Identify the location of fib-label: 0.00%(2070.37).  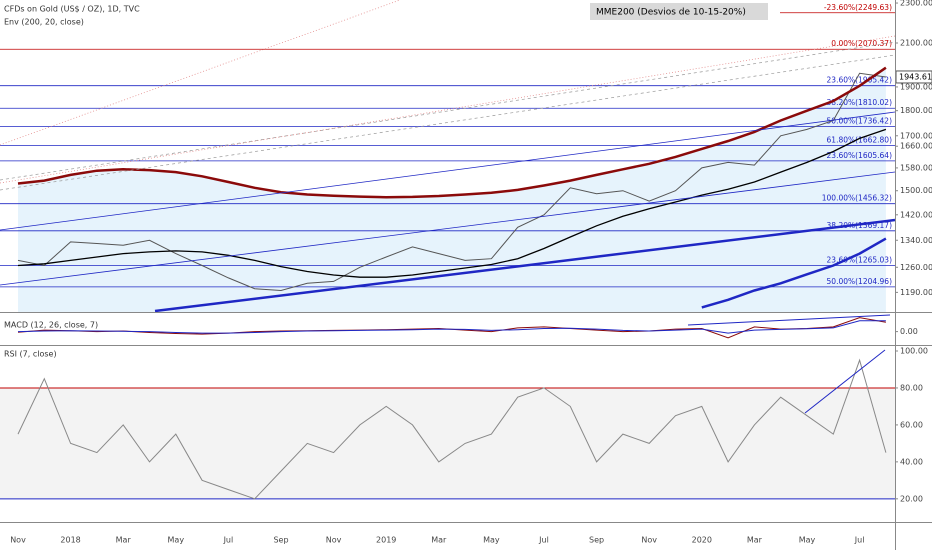
(861, 43).